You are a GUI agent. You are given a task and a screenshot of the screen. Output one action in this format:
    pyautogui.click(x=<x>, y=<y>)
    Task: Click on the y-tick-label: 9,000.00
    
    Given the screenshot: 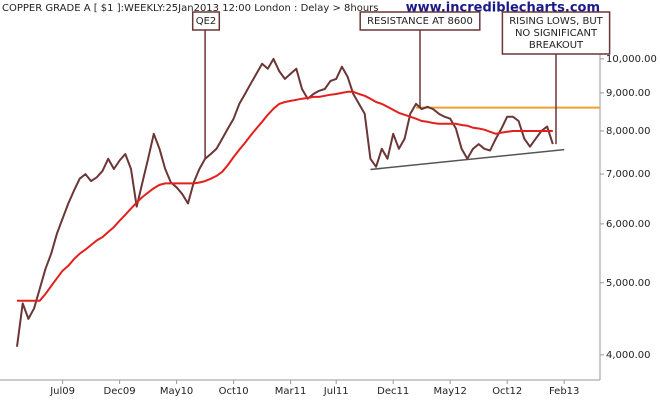 What is the action you would take?
    pyautogui.click(x=628, y=93)
    